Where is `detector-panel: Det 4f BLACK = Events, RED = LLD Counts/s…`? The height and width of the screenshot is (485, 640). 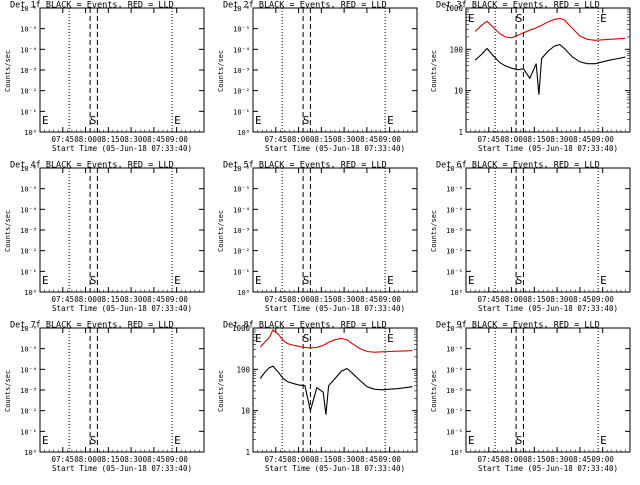
detector-panel: Det 4f BLACK = Events, RED = LLD Counts/s… is located at coordinates (104, 237).